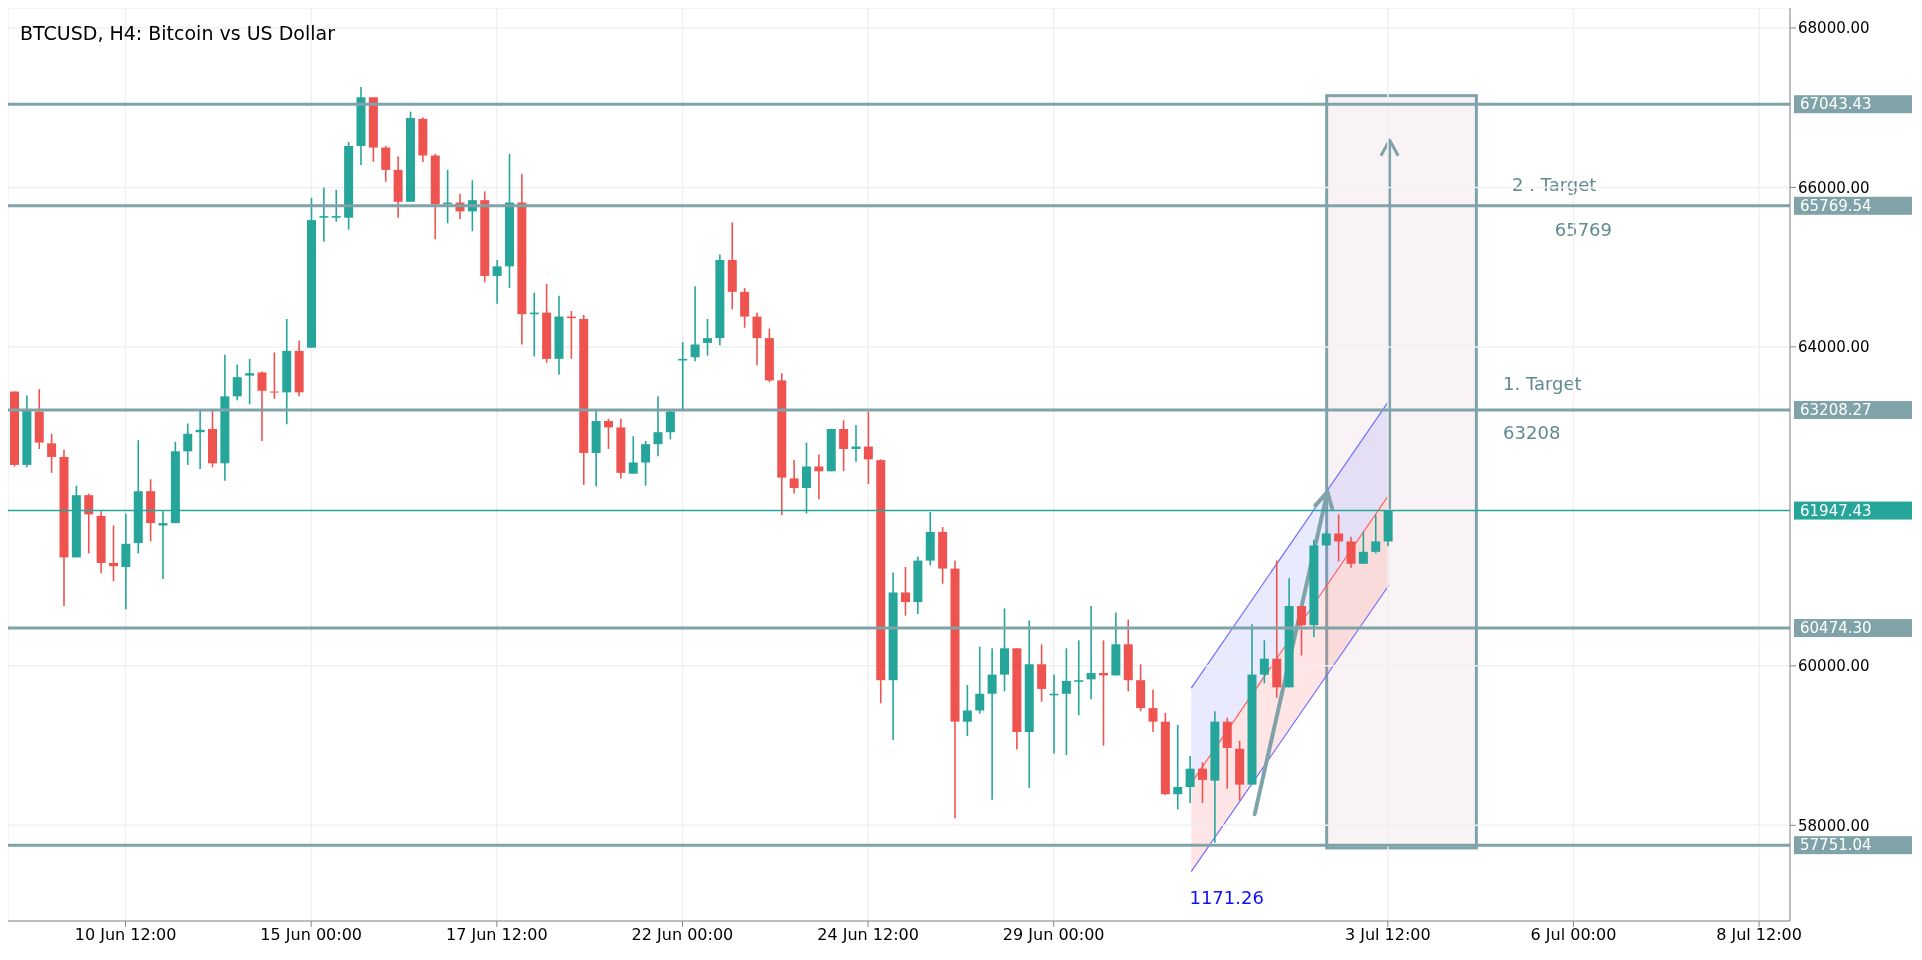 The image size is (1922, 960). Describe the element at coordinates (1532, 432) in the screenshot. I see `annotation: 63208` at that location.